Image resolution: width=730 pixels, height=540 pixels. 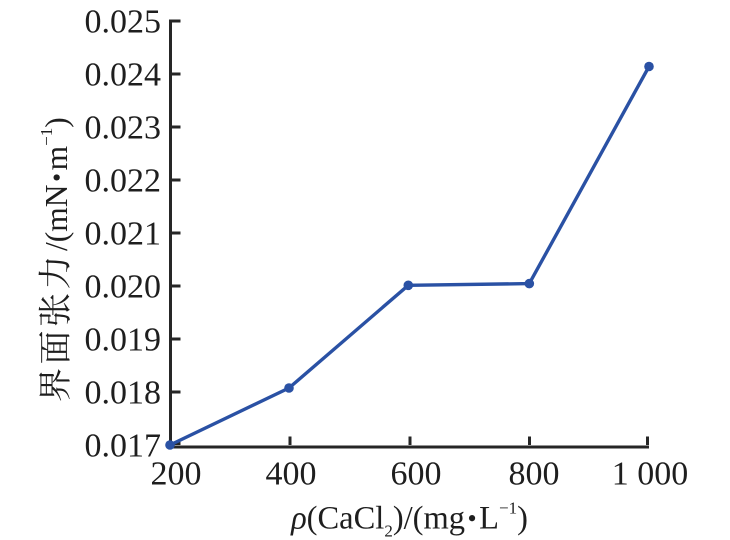 What do you see at coordinates (55, 184) in the screenshot?
I see `svg-text: /(mN•m−1)` at bounding box center [55, 184].